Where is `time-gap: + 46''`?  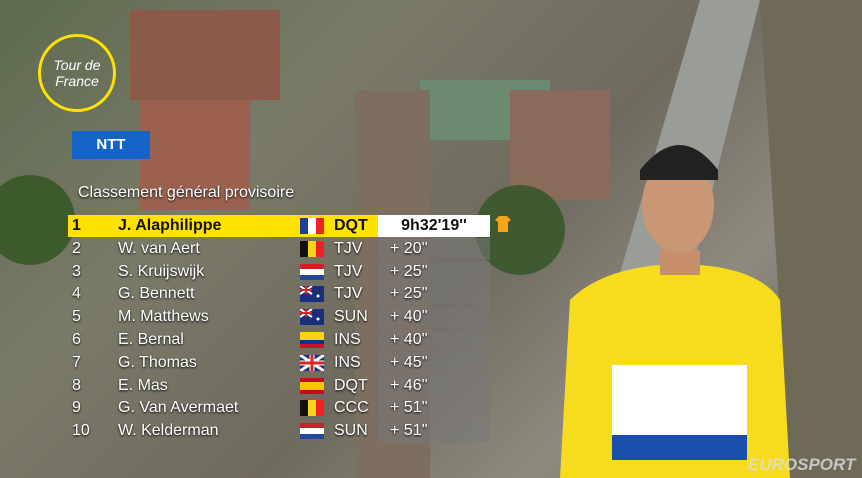 time-gap: + 46'' is located at coordinates (434, 385).